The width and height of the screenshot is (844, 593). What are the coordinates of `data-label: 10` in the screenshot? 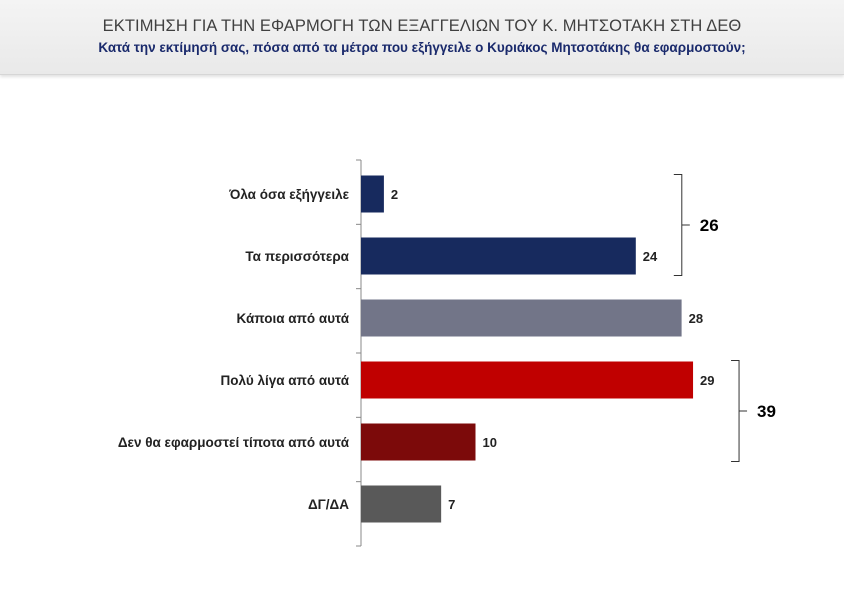 It's located at (490, 442).